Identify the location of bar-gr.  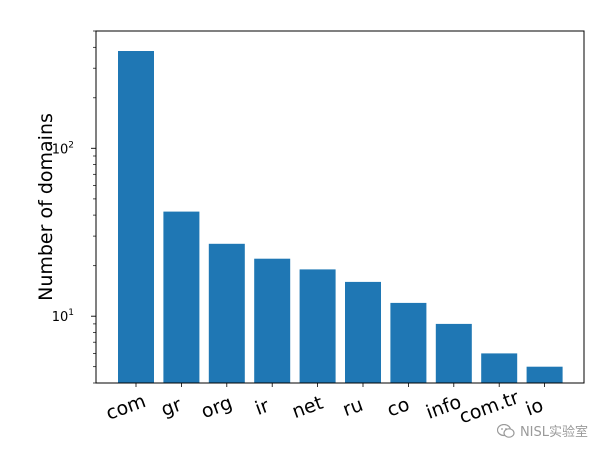
(181, 297).